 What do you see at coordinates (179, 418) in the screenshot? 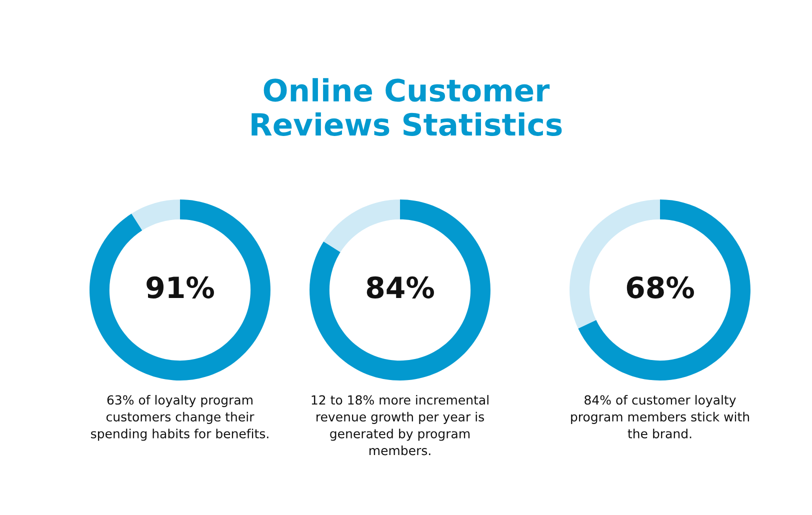
I see `text: 63% of loyalty program customers change their spending habits for benefits.` at bounding box center [179, 418].